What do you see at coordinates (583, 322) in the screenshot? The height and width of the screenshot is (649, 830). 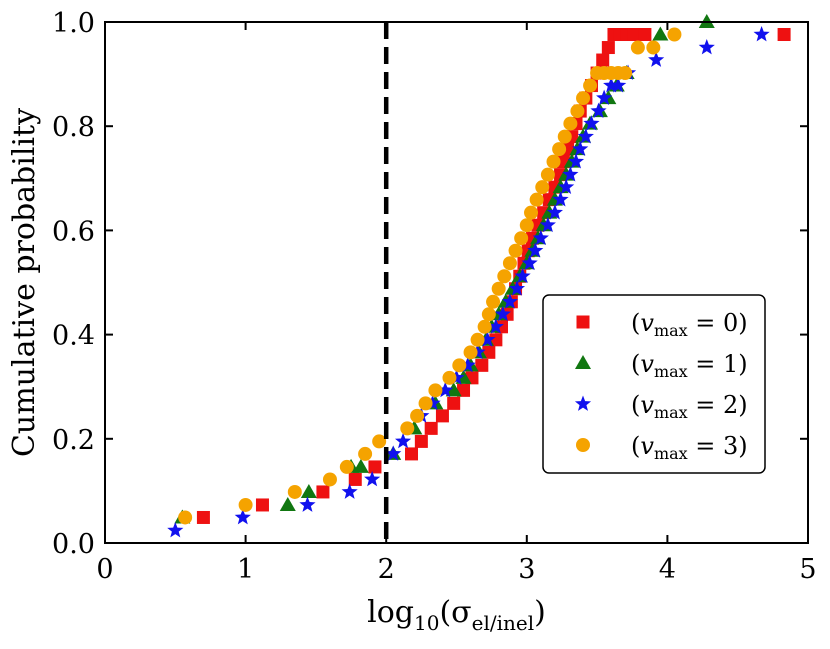 I see `legend-marker-square` at bounding box center [583, 322].